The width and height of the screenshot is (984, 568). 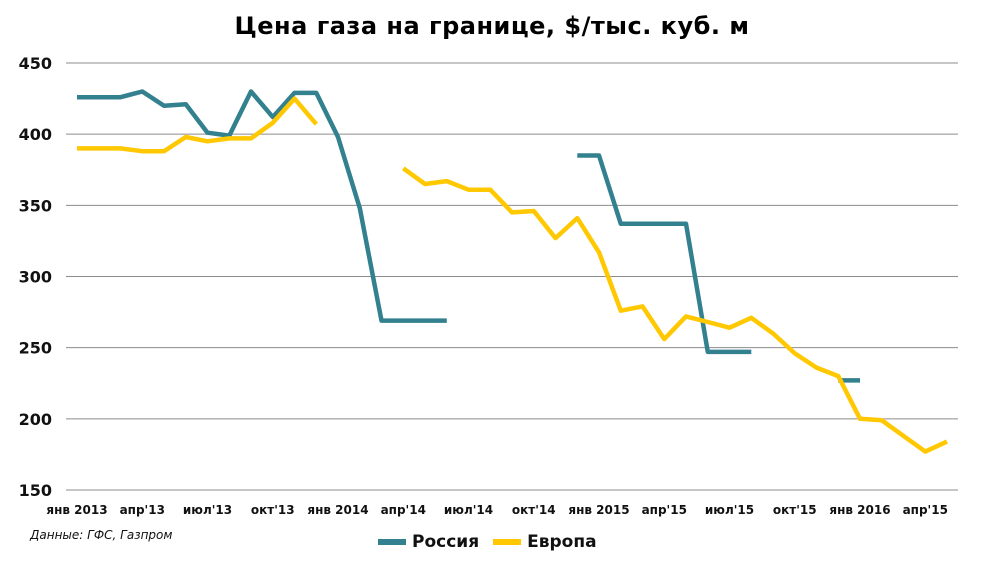 I want to click on x-tick-label: июл'14, so click(x=468, y=510).